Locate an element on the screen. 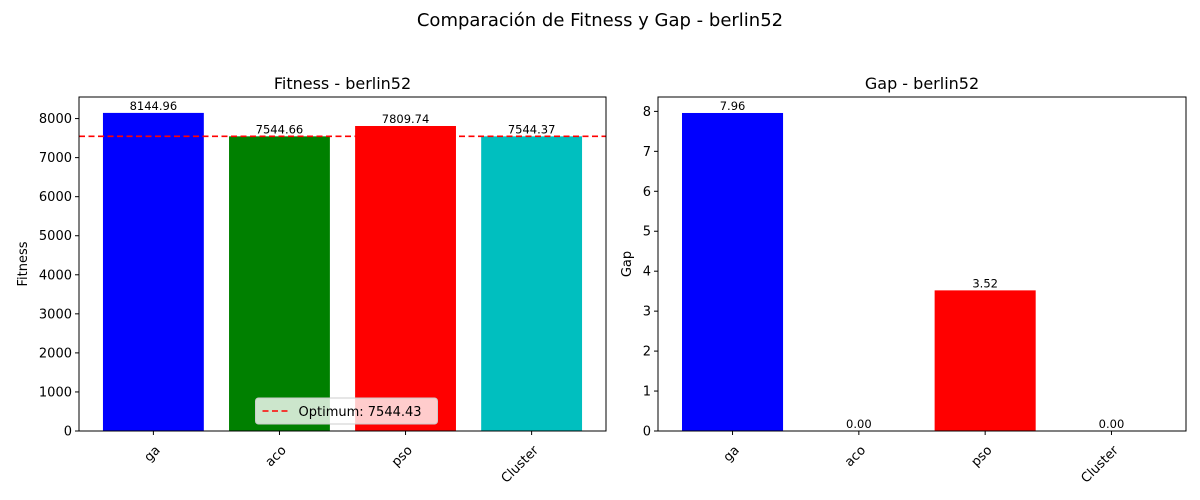  data-label: 8144.96 is located at coordinates (154, 106).